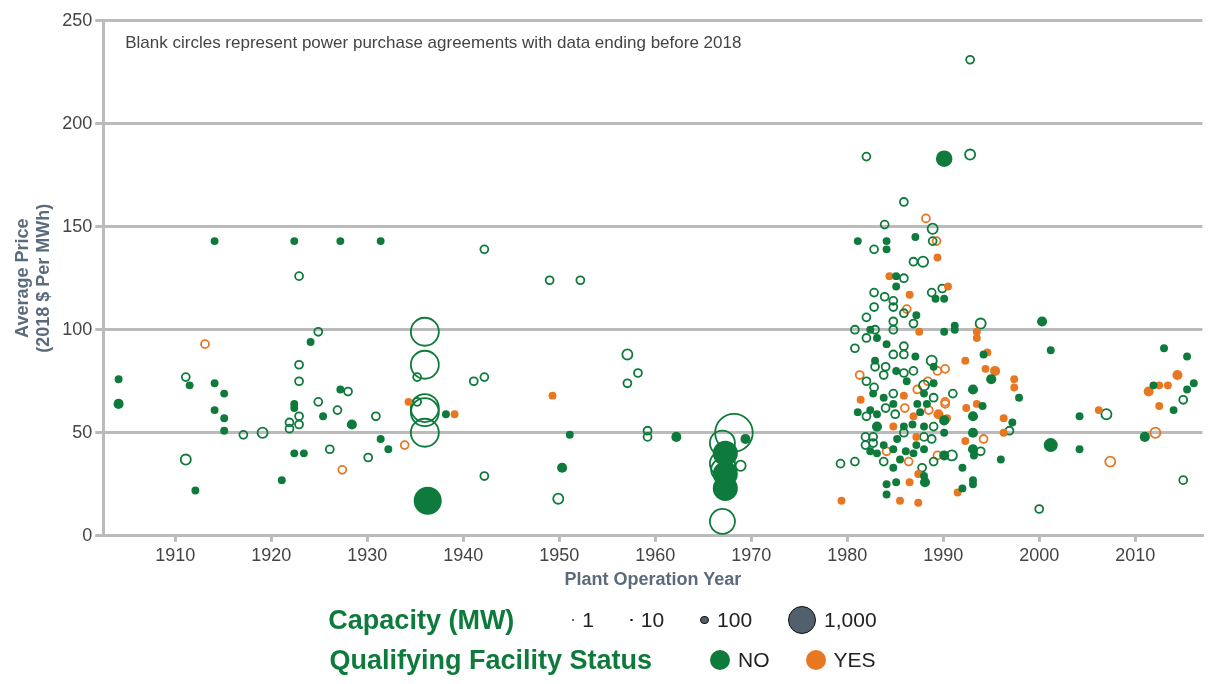  What do you see at coordinates (77, 328) in the screenshot?
I see `y-tick-label: 100` at bounding box center [77, 328].